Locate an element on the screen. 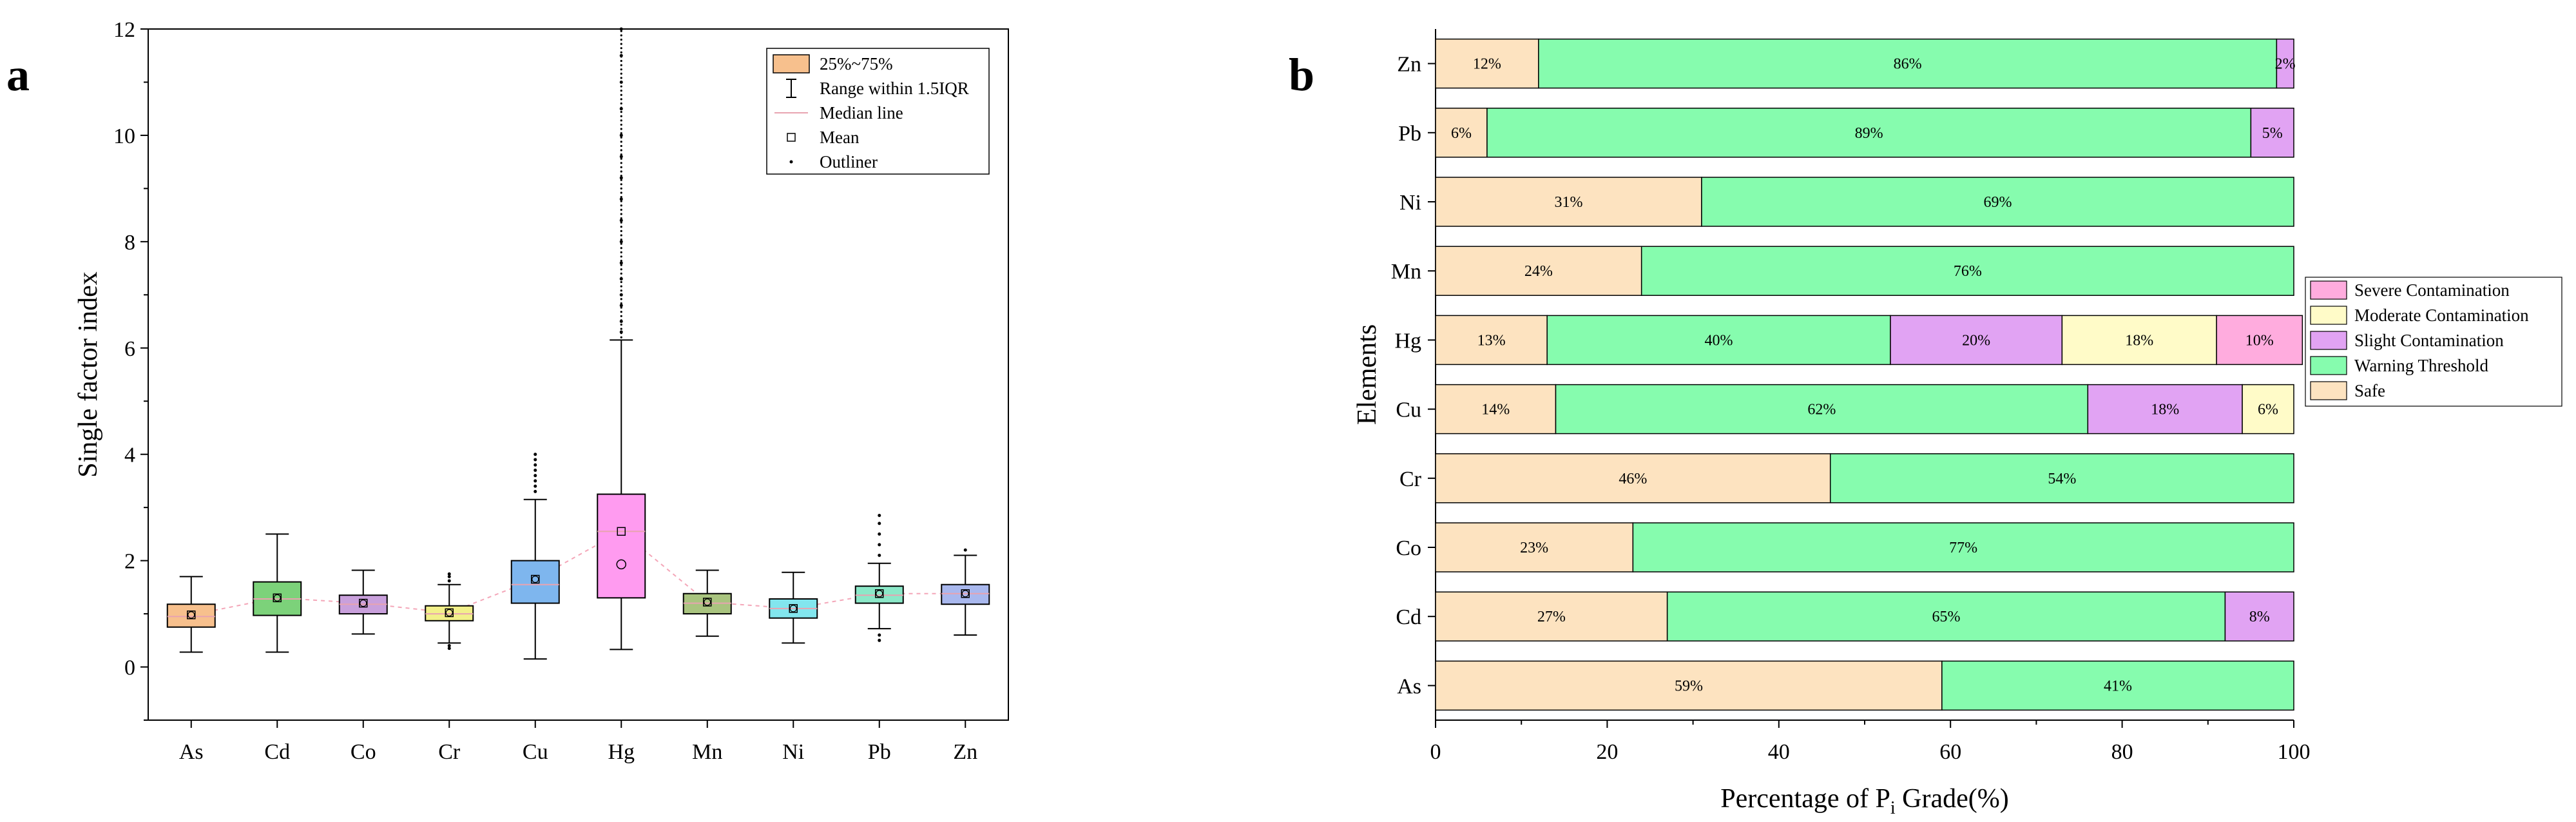  legend-entry: Severe Contamination is located at coordinates (2432, 290).